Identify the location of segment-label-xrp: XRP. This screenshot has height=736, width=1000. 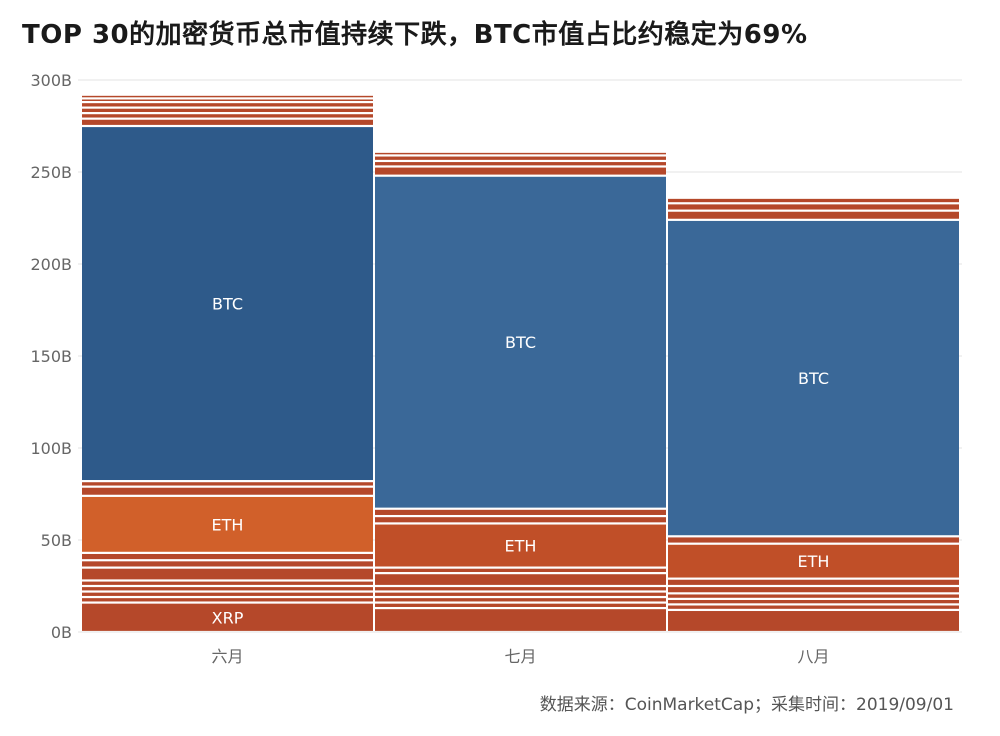
(228, 617).